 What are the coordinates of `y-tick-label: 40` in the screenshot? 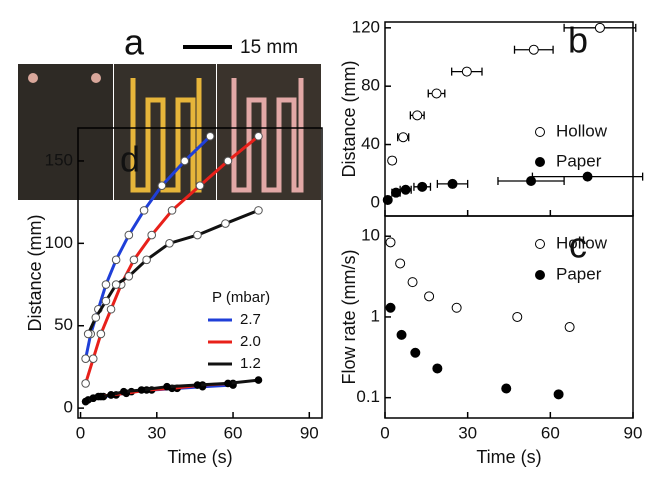 It's located at (370, 143).